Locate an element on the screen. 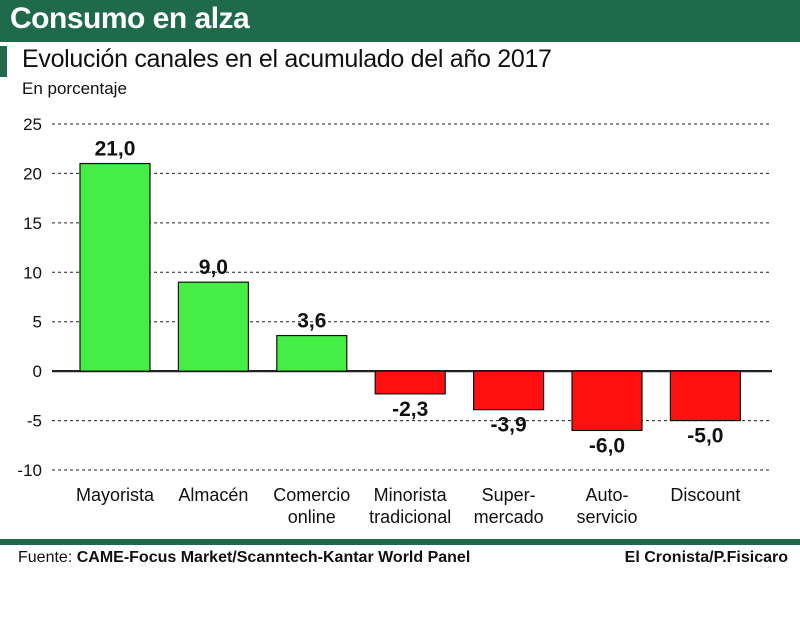  category-label: Discount is located at coordinates (705, 495).